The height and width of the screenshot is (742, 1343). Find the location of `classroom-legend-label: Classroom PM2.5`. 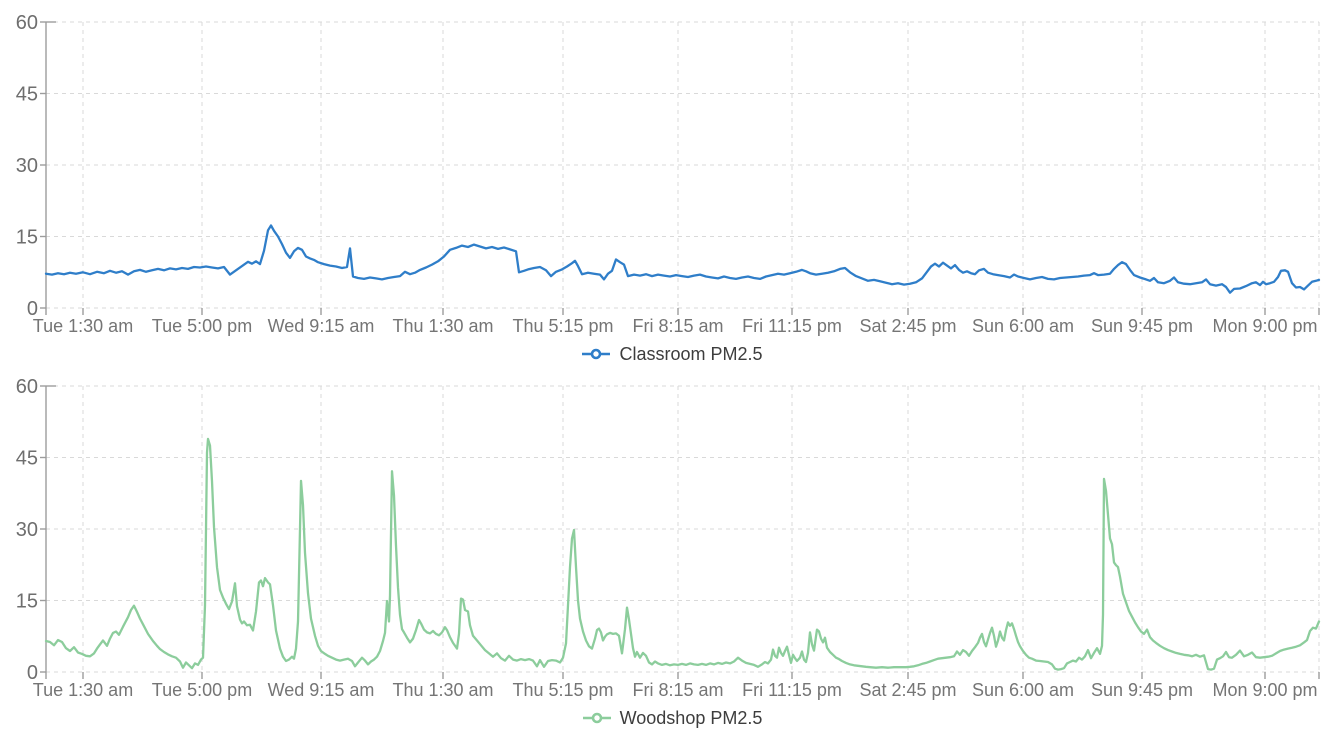

classroom-legend-label: Classroom PM2.5 is located at coordinates (691, 354).